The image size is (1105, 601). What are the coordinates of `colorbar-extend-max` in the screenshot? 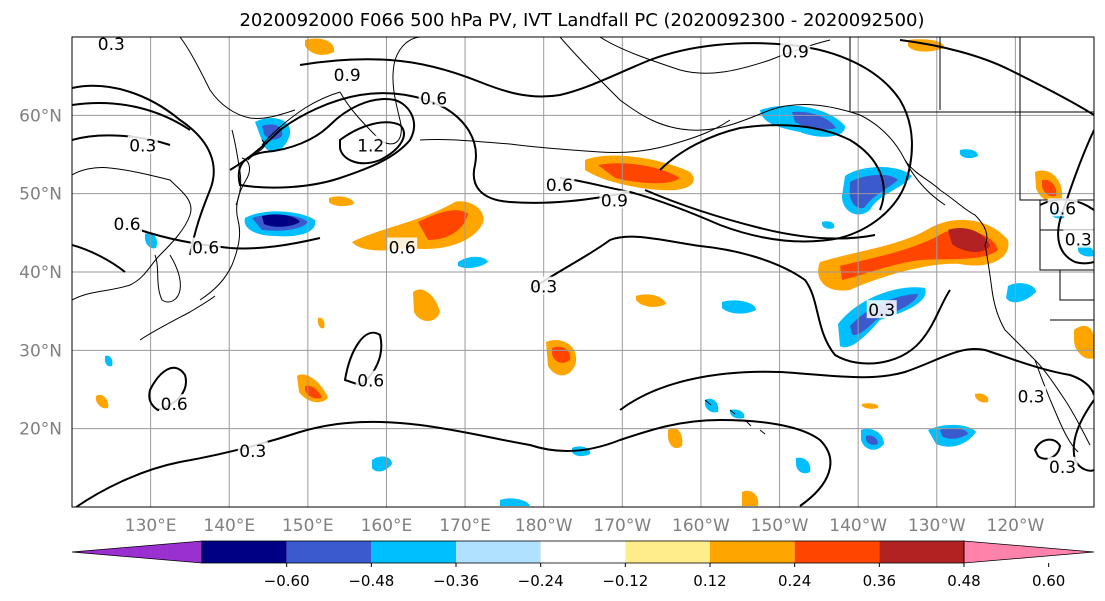 It's located at (1029, 552).